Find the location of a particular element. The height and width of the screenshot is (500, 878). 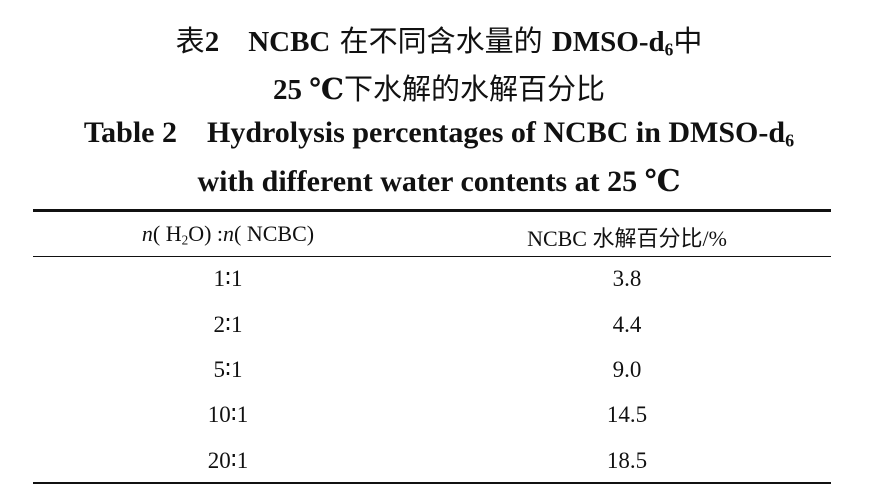

caption-cn-temperature: 25 ℃ is located at coordinates (308, 90).